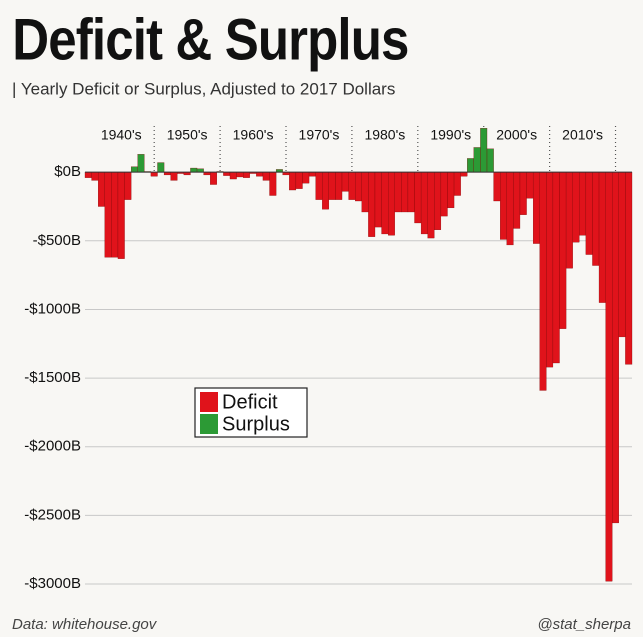 The height and width of the screenshot is (637, 643). I want to click on legend-label: Deficit, so click(250, 402).